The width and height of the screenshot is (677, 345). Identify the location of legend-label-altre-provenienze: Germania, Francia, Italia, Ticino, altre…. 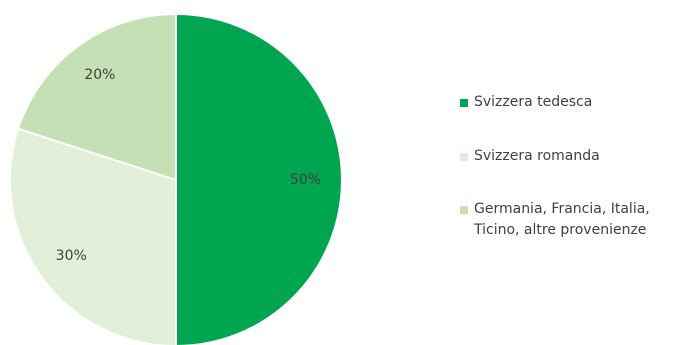
(562, 220).